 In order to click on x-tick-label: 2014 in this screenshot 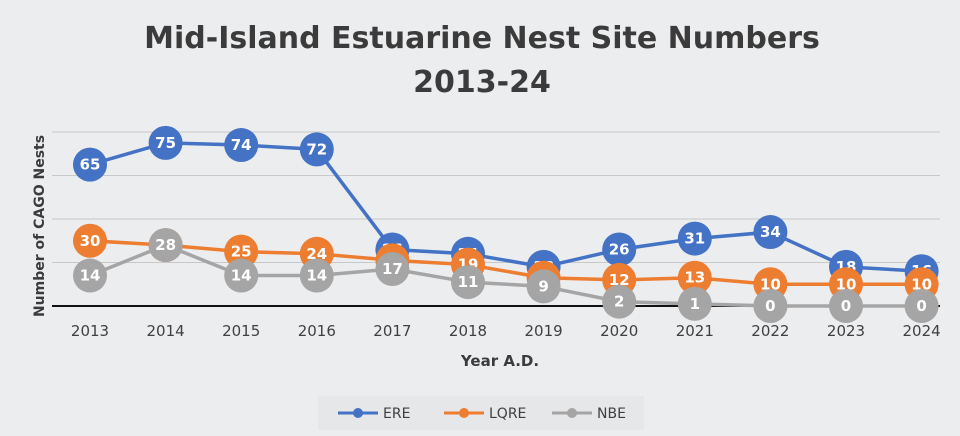, I will do `click(166, 331)`.